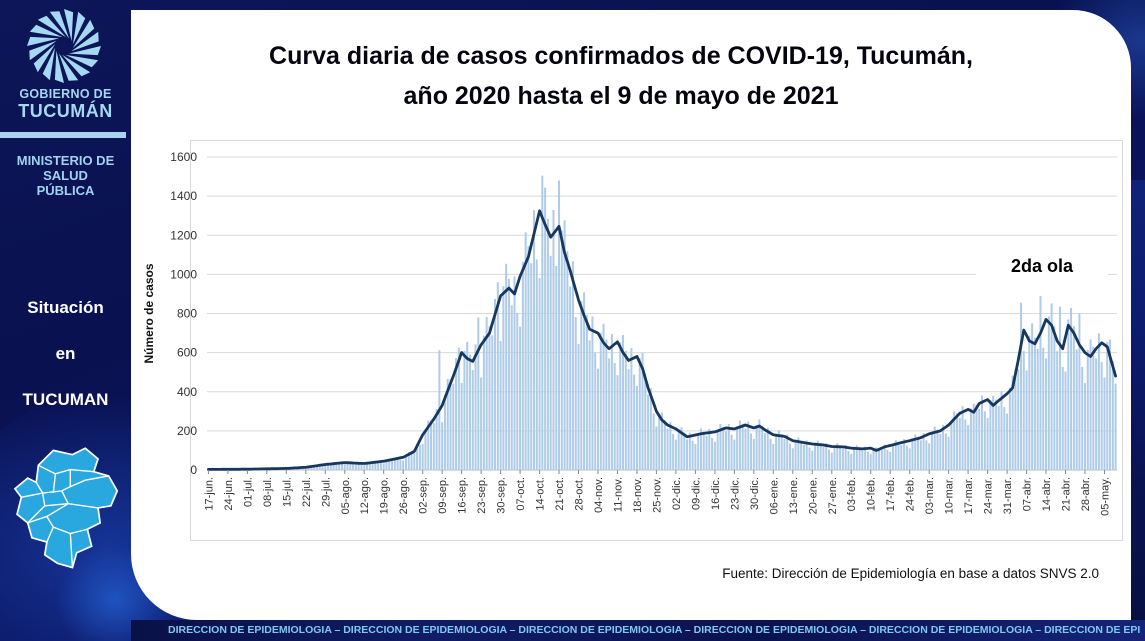 This screenshot has width=1145, height=641. What do you see at coordinates (1042, 266) in the screenshot?
I see `second-wave-annotation: 2da ola` at bounding box center [1042, 266].